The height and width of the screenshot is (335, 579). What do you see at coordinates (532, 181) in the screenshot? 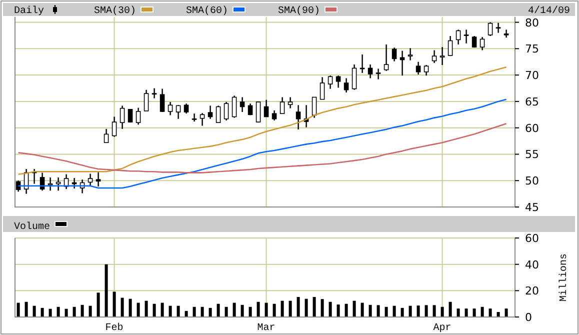
I see `y-tick-label: 50` at bounding box center [532, 181].